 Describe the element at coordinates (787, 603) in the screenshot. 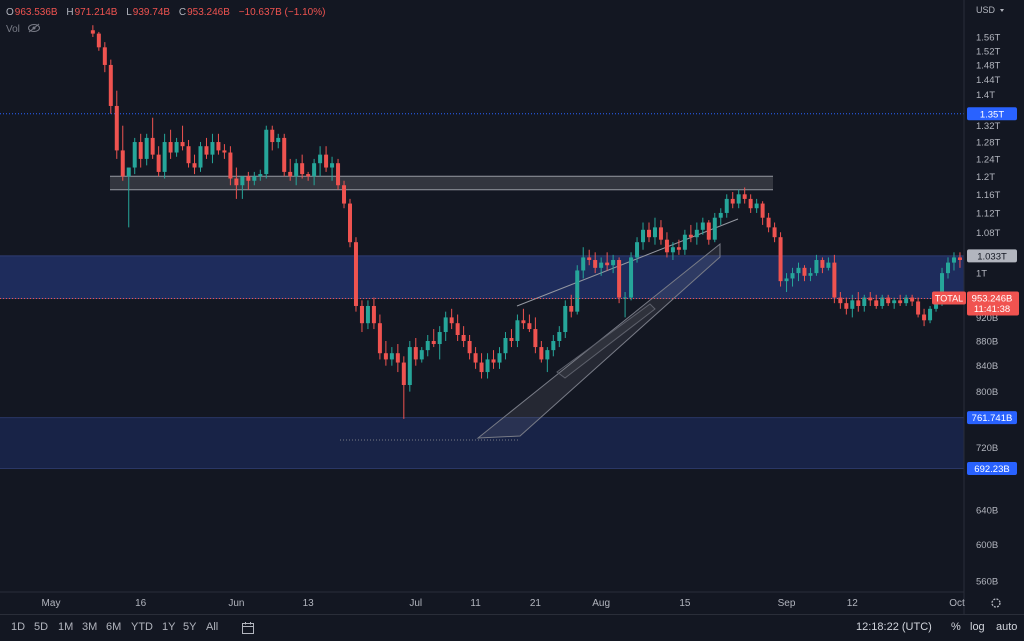

I see `x-tick-label: Sep` at that location.